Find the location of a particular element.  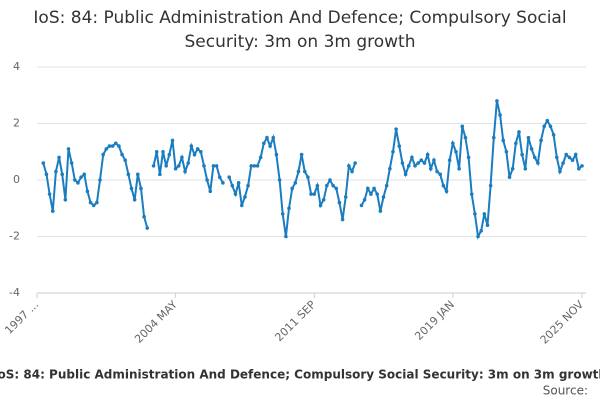

x-tick-label: 2019 JAN is located at coordinates (434, 320).